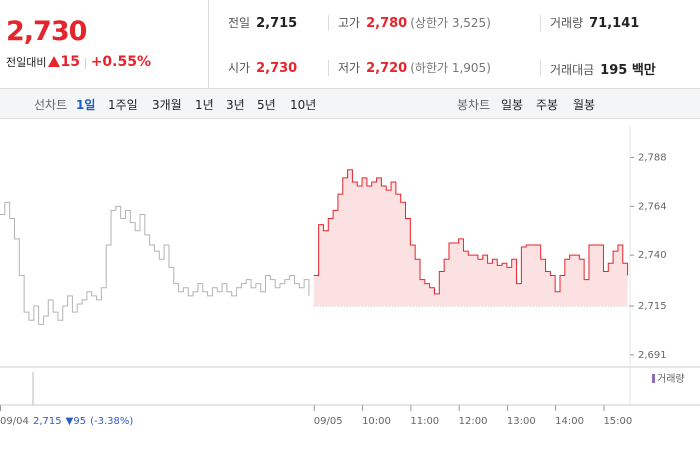 This screenshot has height=450, width=700. Describe the element at coordinates (450, 68) in the screenshot. I see `stat-note: (하한가 1,905)` at that location.